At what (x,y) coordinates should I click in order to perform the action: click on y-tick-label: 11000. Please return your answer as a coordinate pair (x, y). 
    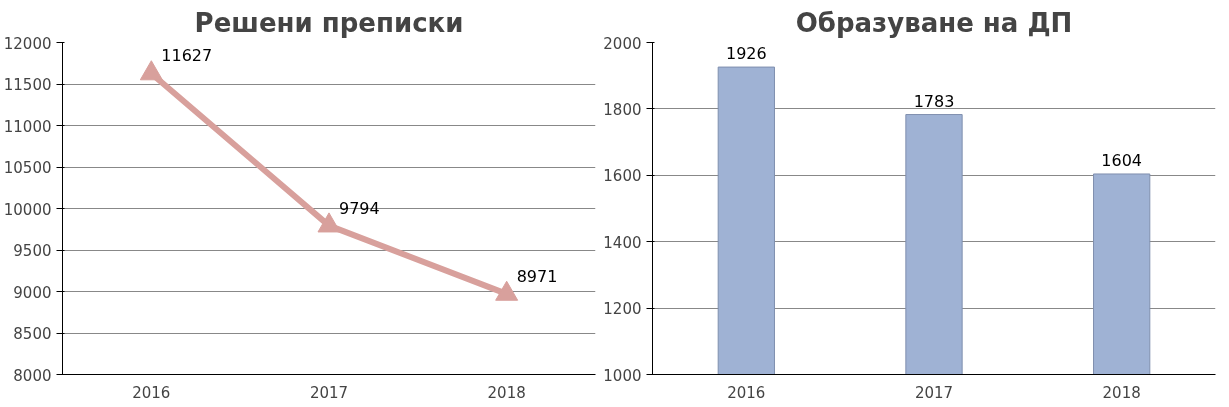
    Looking at the image, I should click on (27, 126).